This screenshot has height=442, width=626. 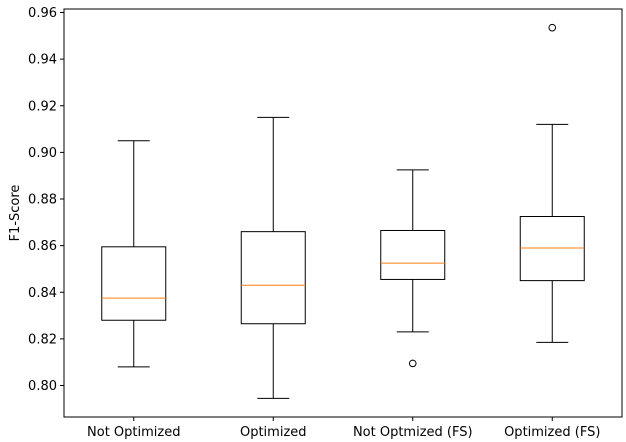 What do you see at coordinates (42, 153) in the screenshot?
I see `y-tick-label: 0.90` at bounding box center [42, 153].